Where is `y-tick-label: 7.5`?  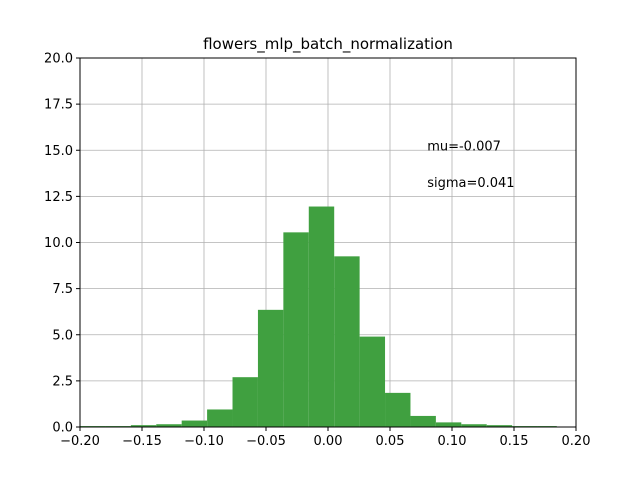 y-tick-label: 7.5 is located at coordinates (62, 289).